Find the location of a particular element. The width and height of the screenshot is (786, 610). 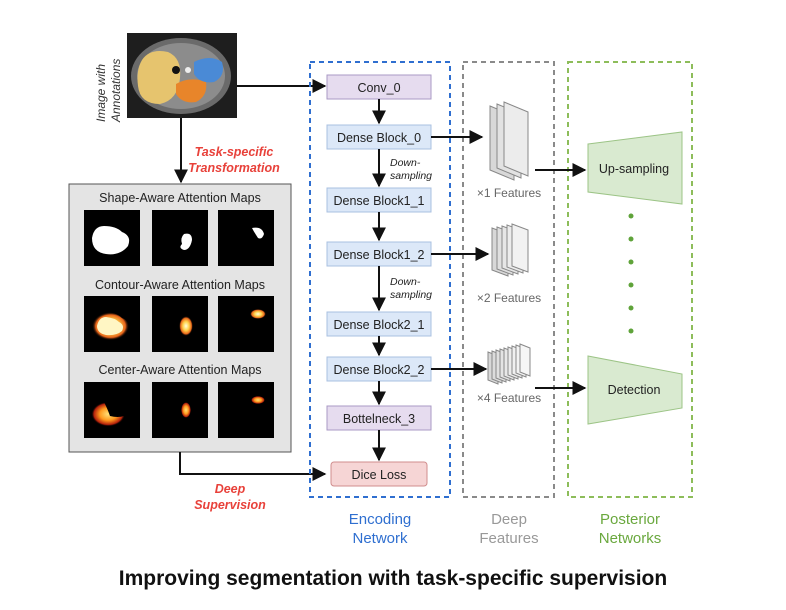

posterior-title-line1: Posterior is located at coordinates (630, 519).